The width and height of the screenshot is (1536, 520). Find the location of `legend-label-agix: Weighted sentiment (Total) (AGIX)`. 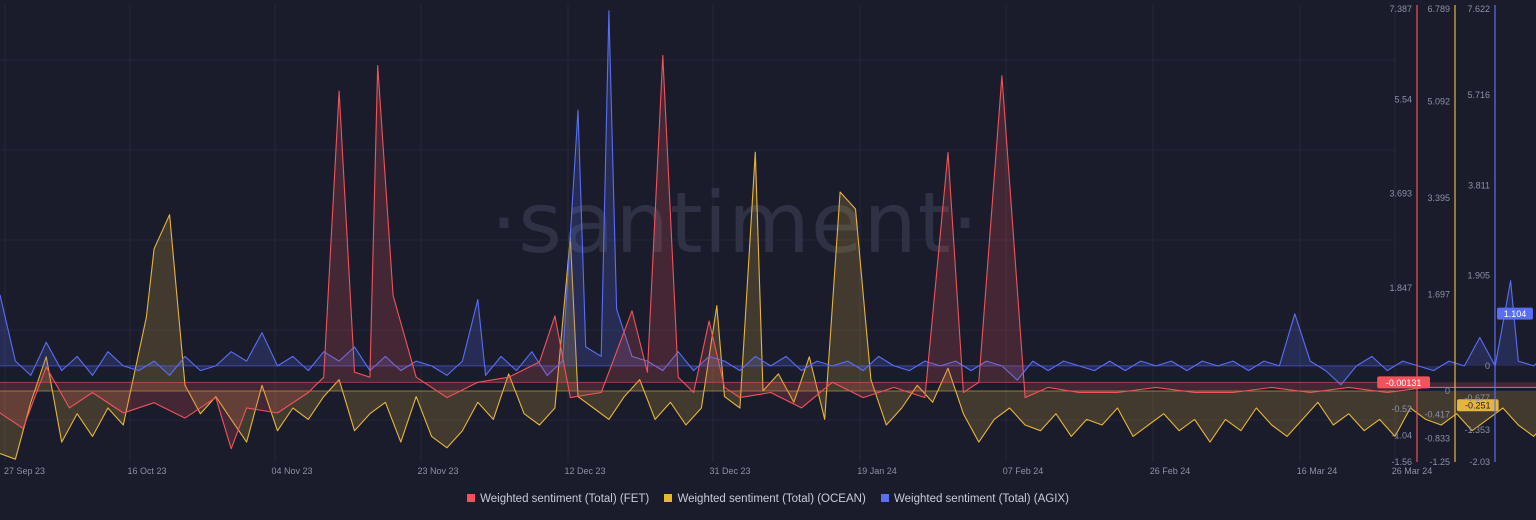

legend-label-agix: Weighted sentiment (Total) (AGIX) is located at coordinates (981, 499).